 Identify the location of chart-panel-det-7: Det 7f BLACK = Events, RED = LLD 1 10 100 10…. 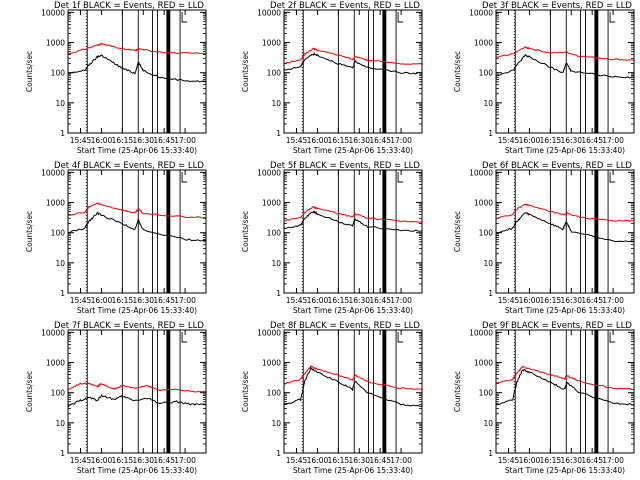
(116, 398).